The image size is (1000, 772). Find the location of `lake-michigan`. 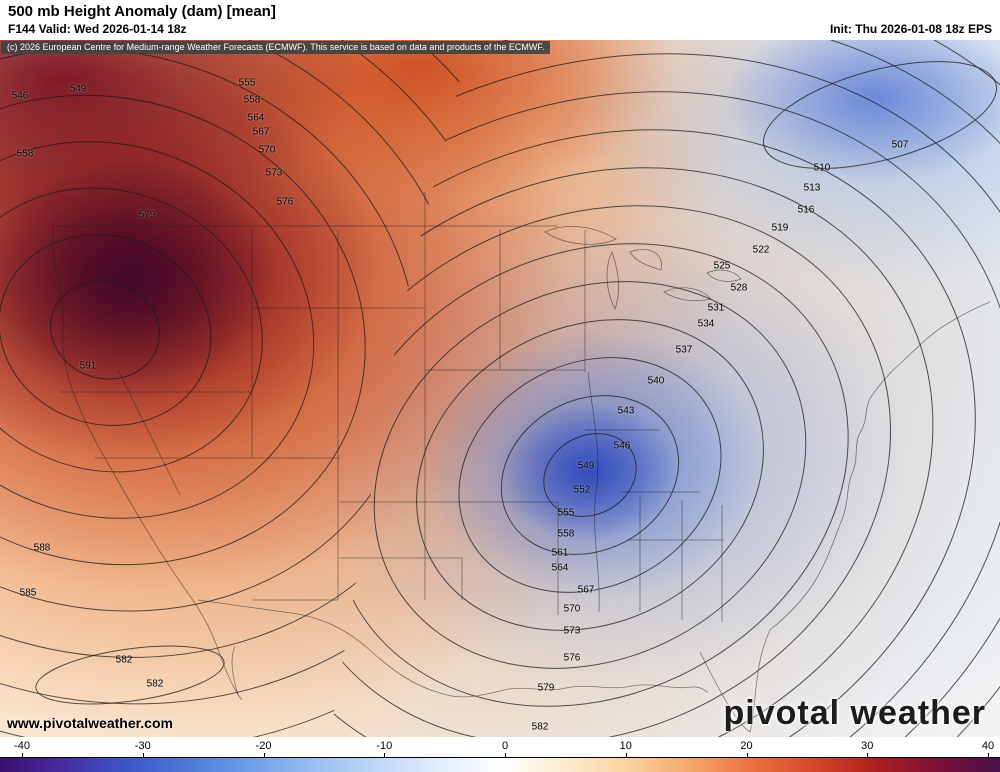

lake-michigan is located at coordinates (612, 280).